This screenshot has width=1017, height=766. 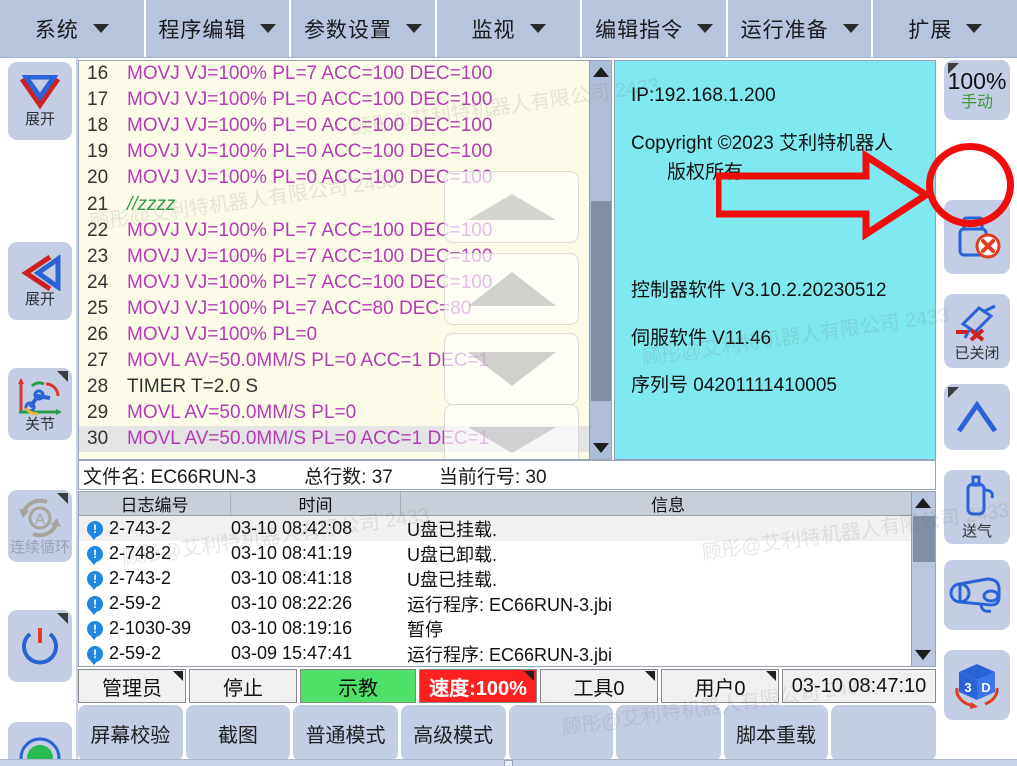 I want to click on code-line: 16 MOVJ VJ=100% PL=7 ACC=100 DEC=100, so click(x=334, y=74).